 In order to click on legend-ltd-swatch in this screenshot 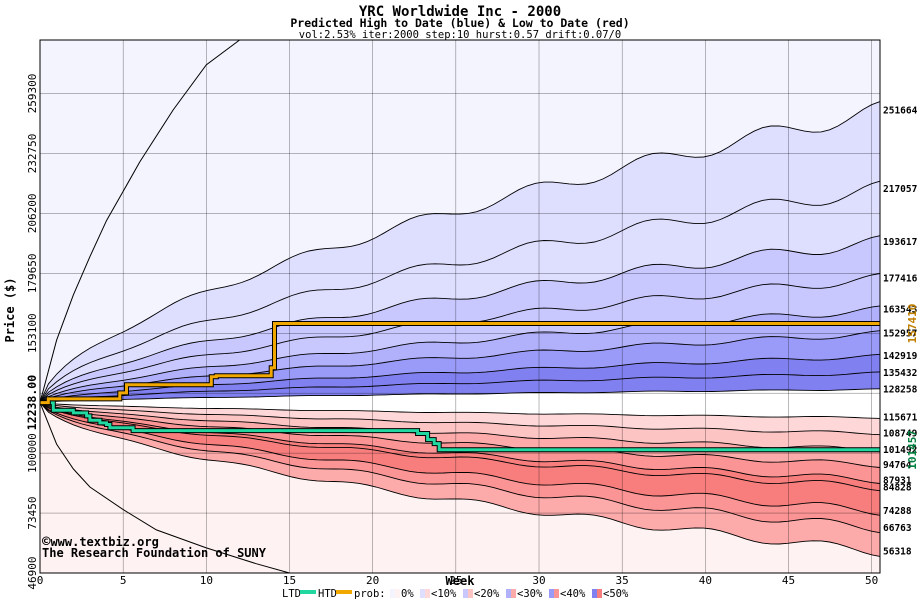, I will do `click(308, 592)`.